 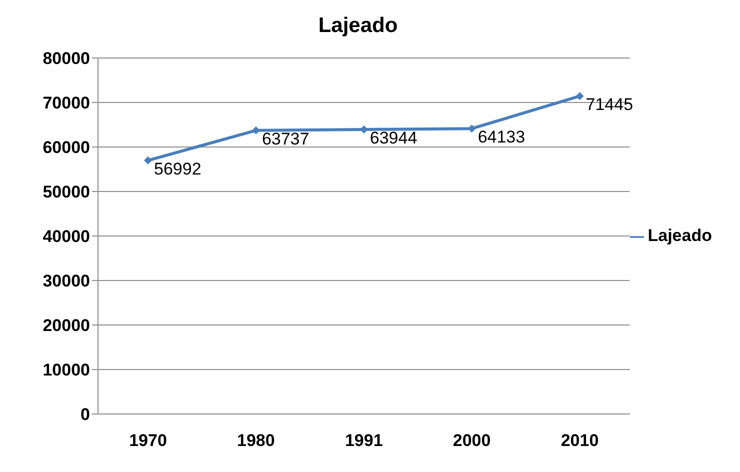 What do you see at coordinates (256, 440) in the screenshot?
I see `x-tick-label: 1980` at bounding box center [256, 440].